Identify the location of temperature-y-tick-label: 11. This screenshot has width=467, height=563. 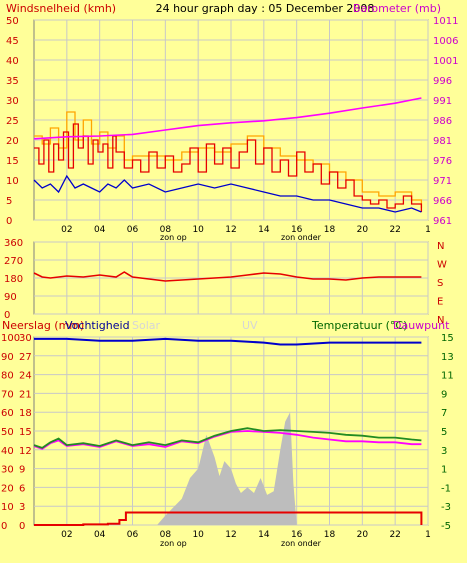
(447, 376).